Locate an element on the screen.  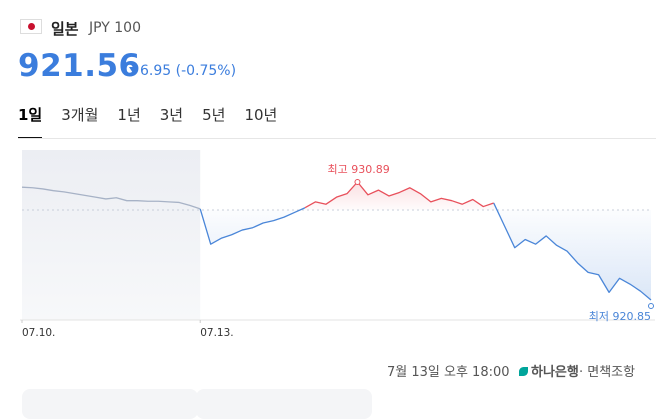
x-tick-label: 07.13. is located at coordinates (216, 333).